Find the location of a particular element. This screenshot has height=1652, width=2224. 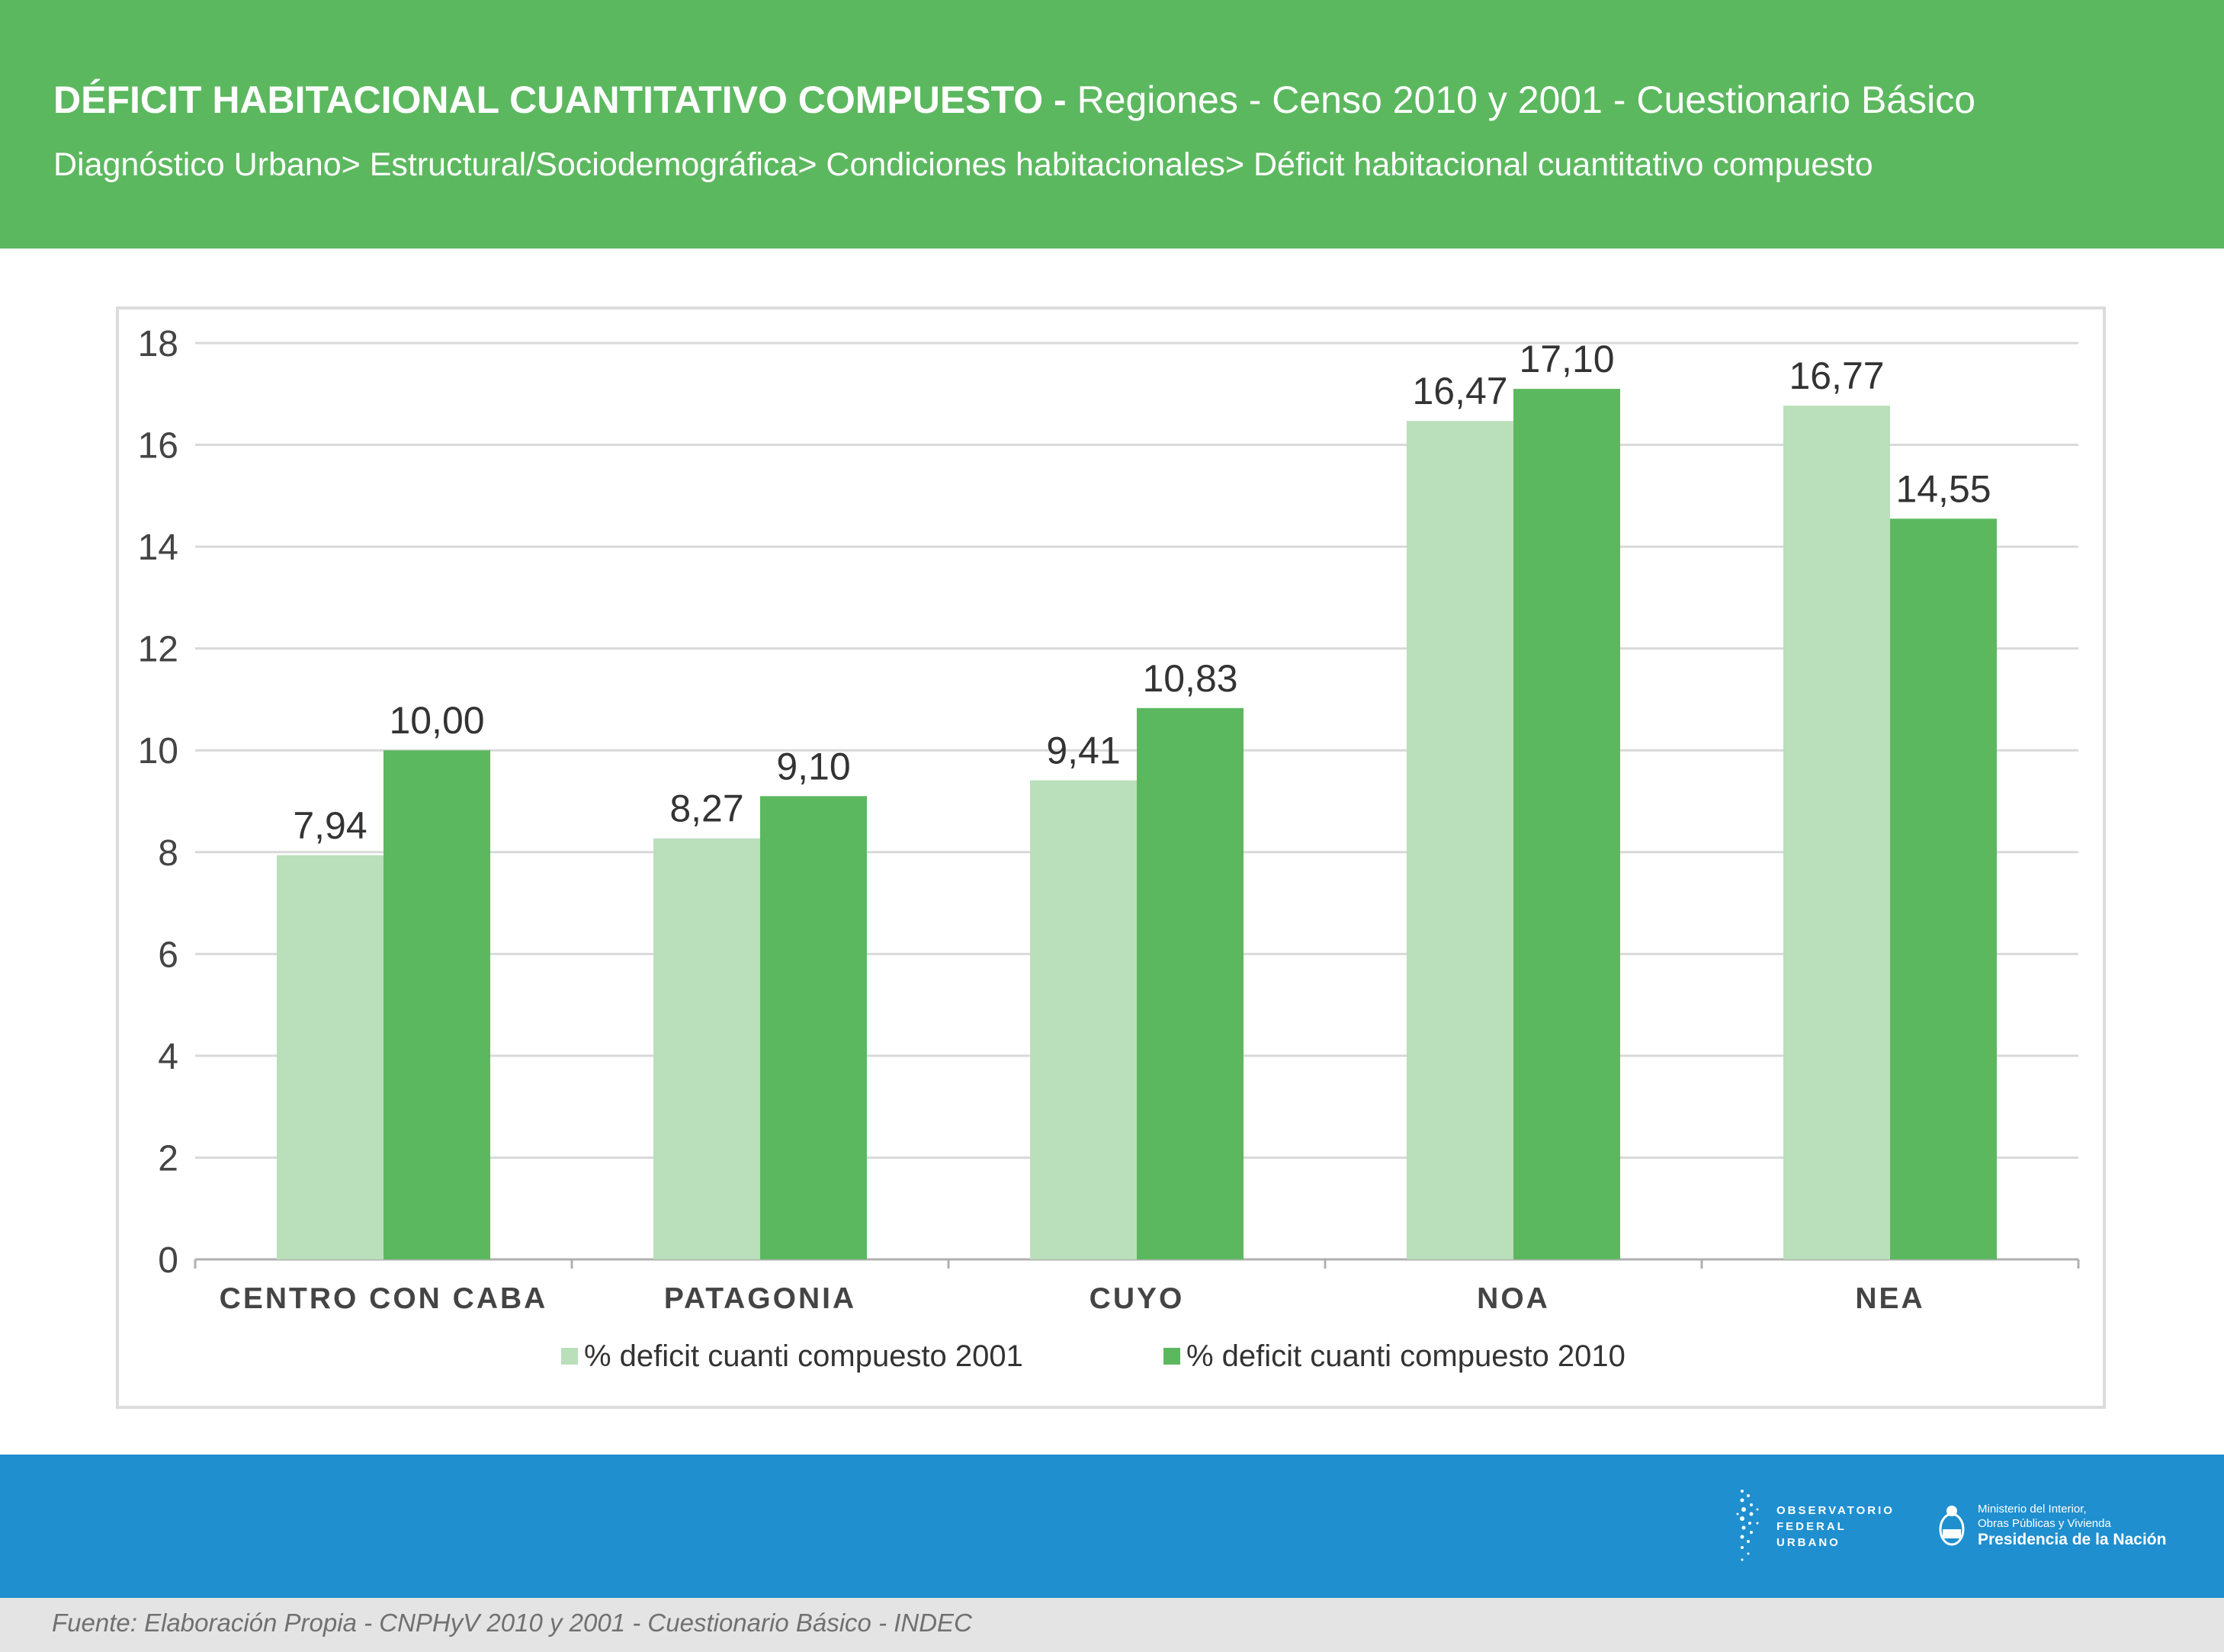

ofu-line: FEDERAL is located at coordinates (1811, 1526).